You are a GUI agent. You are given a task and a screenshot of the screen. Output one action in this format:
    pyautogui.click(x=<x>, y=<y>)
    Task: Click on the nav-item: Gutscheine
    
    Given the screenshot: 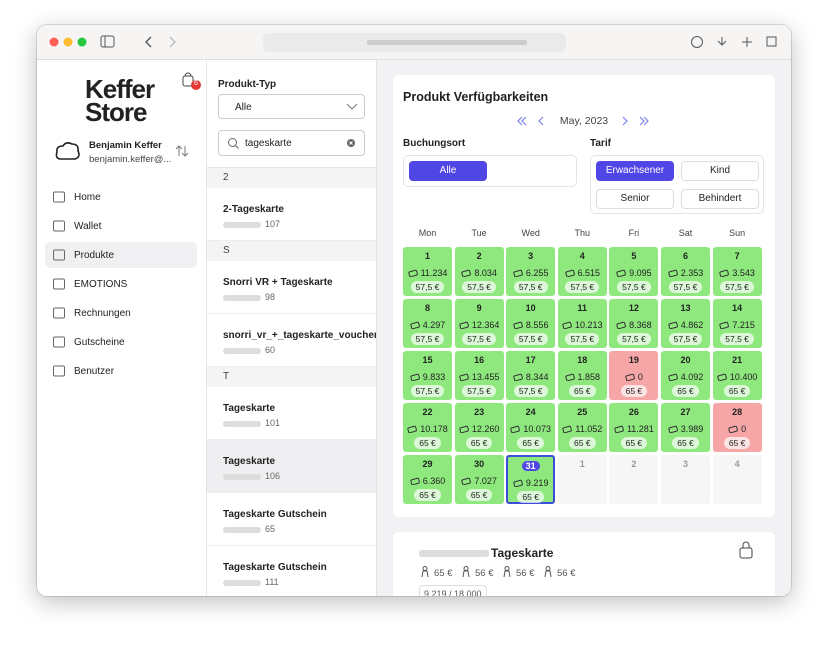 What is the action you would take?
    pyautogui.click(x=121, y=342)
    